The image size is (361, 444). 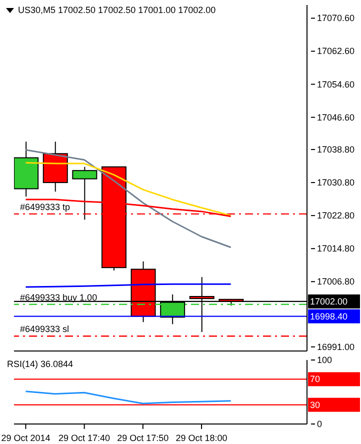 I want to click on y-tick-label: 17046.60, so click(x=336, y=117).